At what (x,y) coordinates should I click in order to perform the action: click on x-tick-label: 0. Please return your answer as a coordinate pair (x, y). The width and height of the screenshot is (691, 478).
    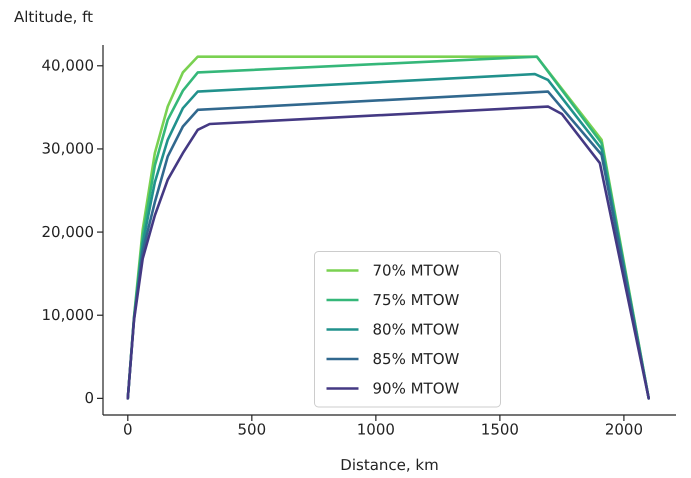
    Looking at the image, I should click on (128, 429).